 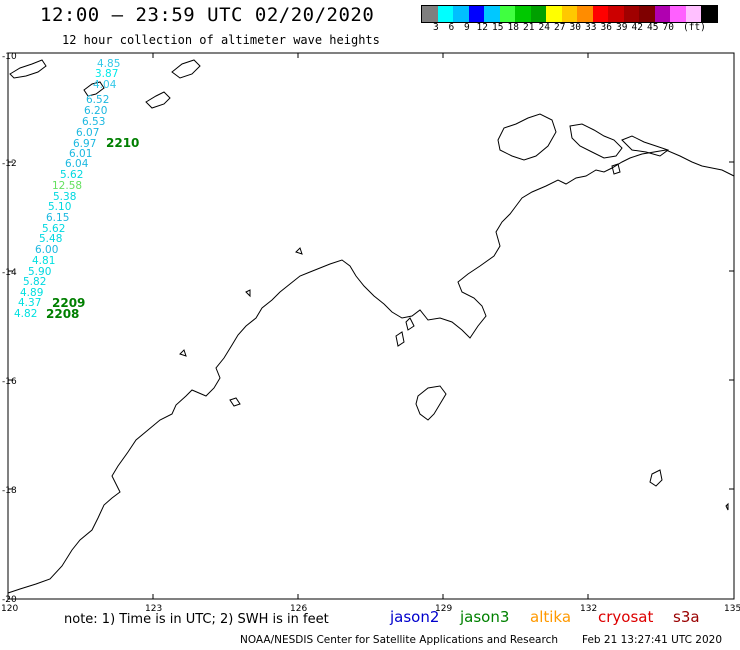 I want to click on lat-label: -14, so click(x=9, y=273).